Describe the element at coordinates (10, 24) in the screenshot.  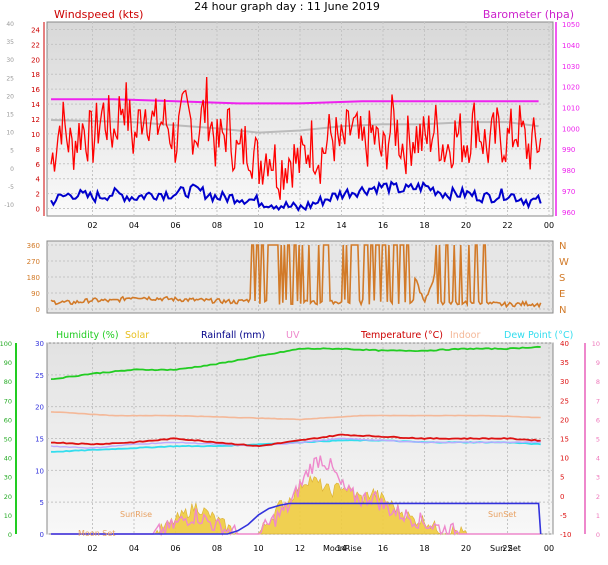
I see `outer-tick-label: 40` at that location.